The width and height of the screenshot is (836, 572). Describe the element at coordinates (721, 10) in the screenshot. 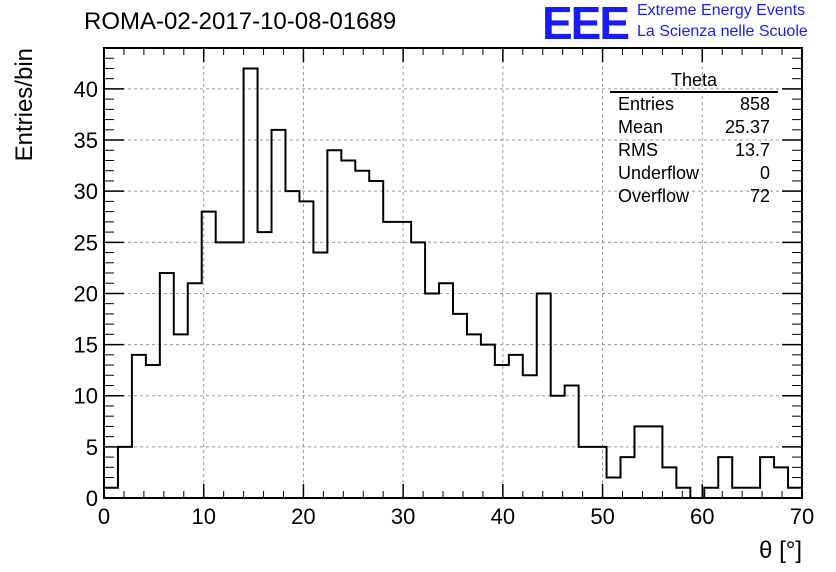

I see `logo-line-1: Extreme Energy Events` at that location.